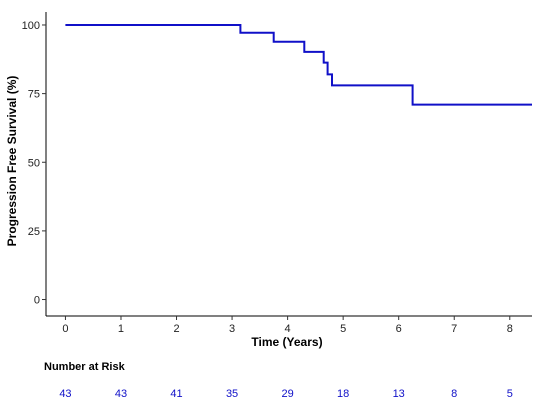  What do you see at coordinates (65, 329) in the screenshot?
I see `x-tick-label: 0` at bounding box center [65, 329].